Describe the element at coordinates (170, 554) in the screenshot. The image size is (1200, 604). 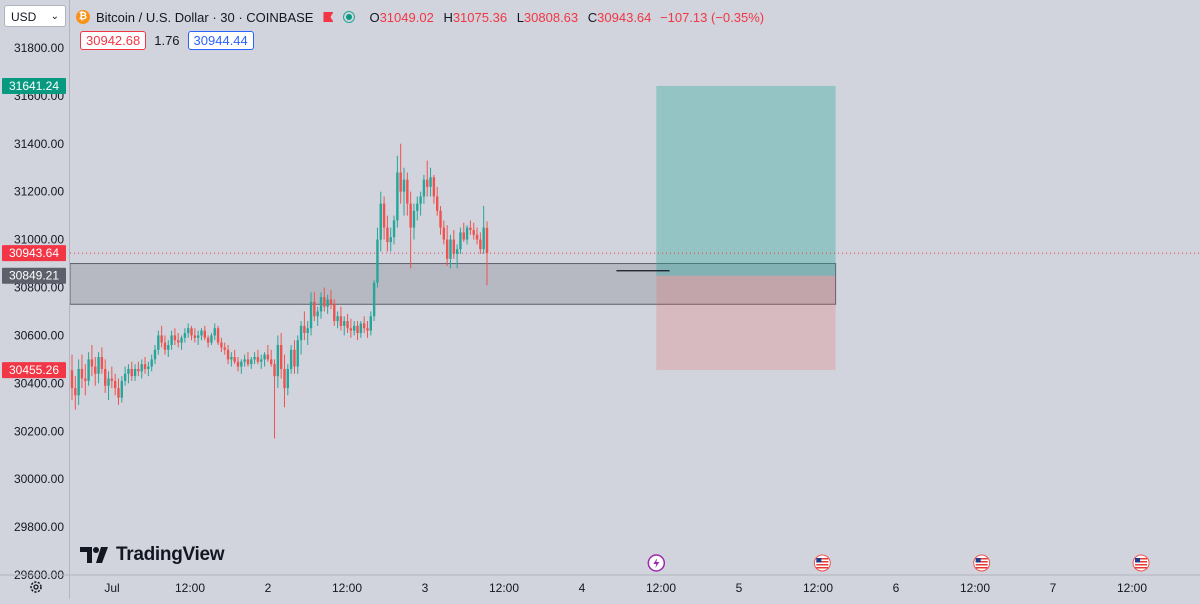
I see `brand-name: TradingView` at that location.